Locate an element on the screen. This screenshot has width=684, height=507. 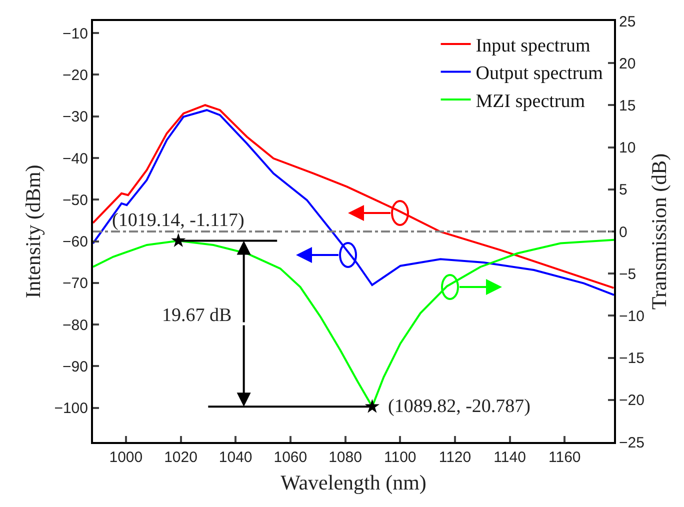
x-tick-label: 1080 is located at coordinates (345, 457).